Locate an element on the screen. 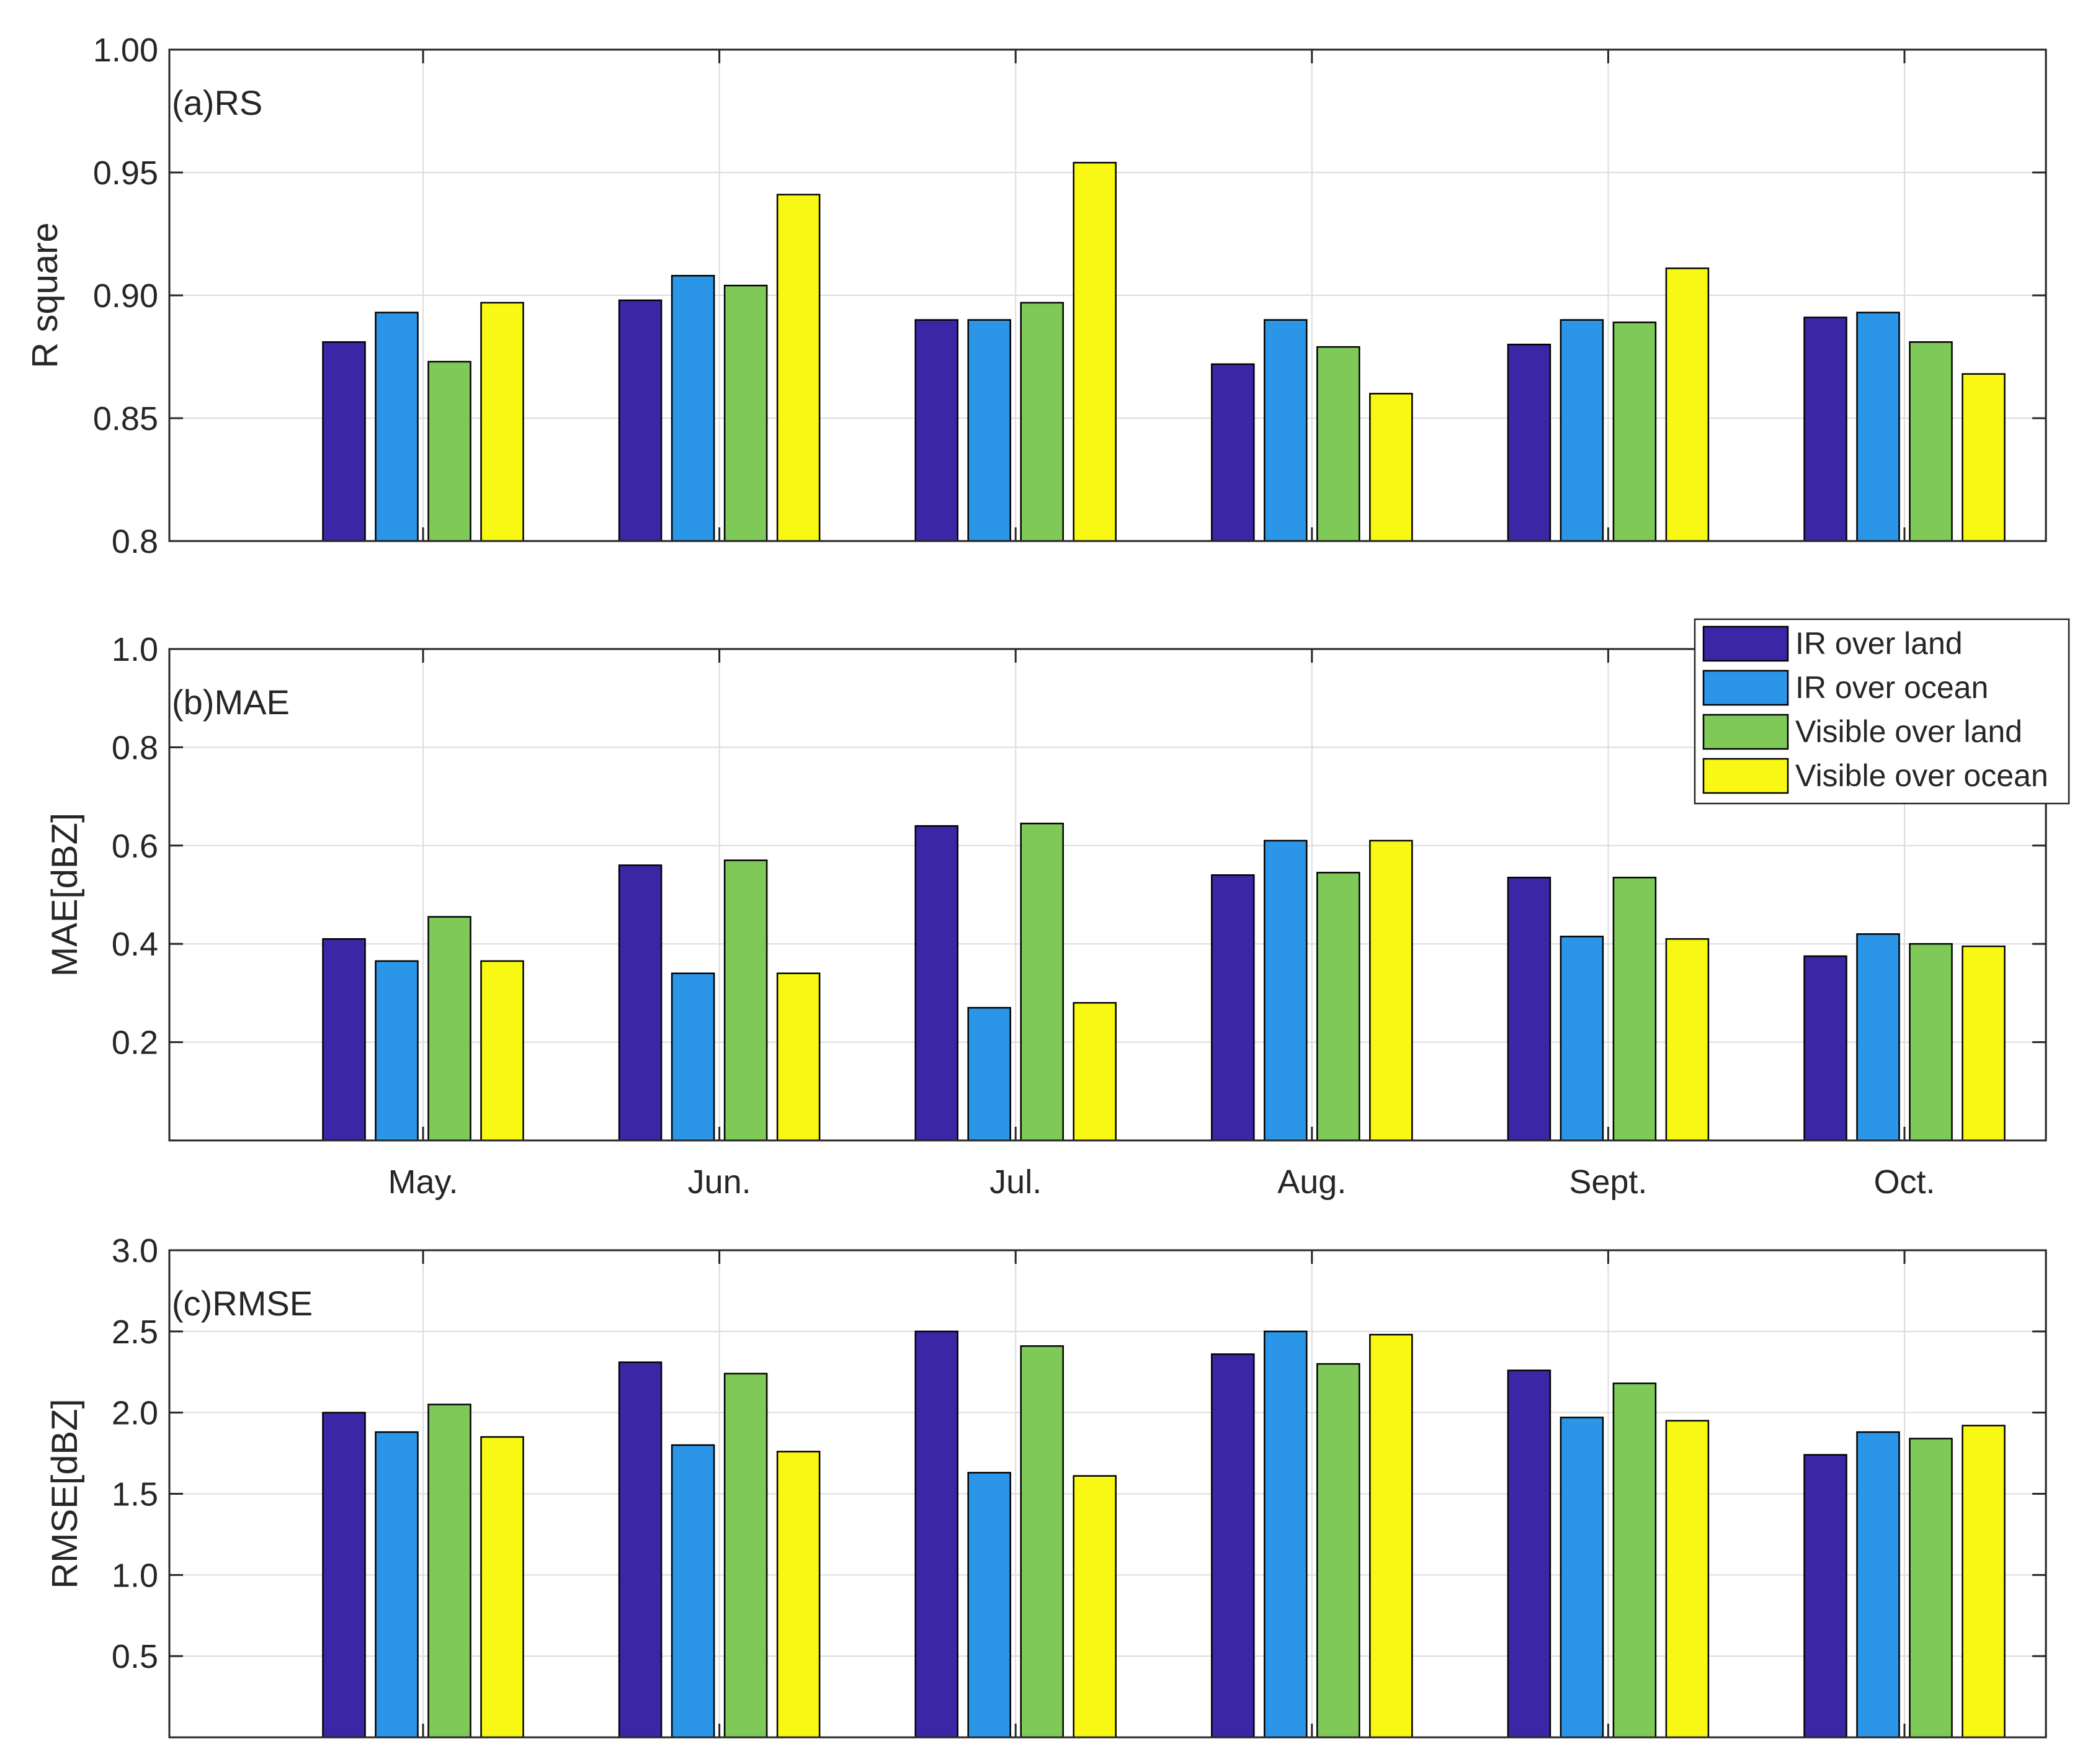  y-tick-label: 0.6 is located at coordinates (135, 846).